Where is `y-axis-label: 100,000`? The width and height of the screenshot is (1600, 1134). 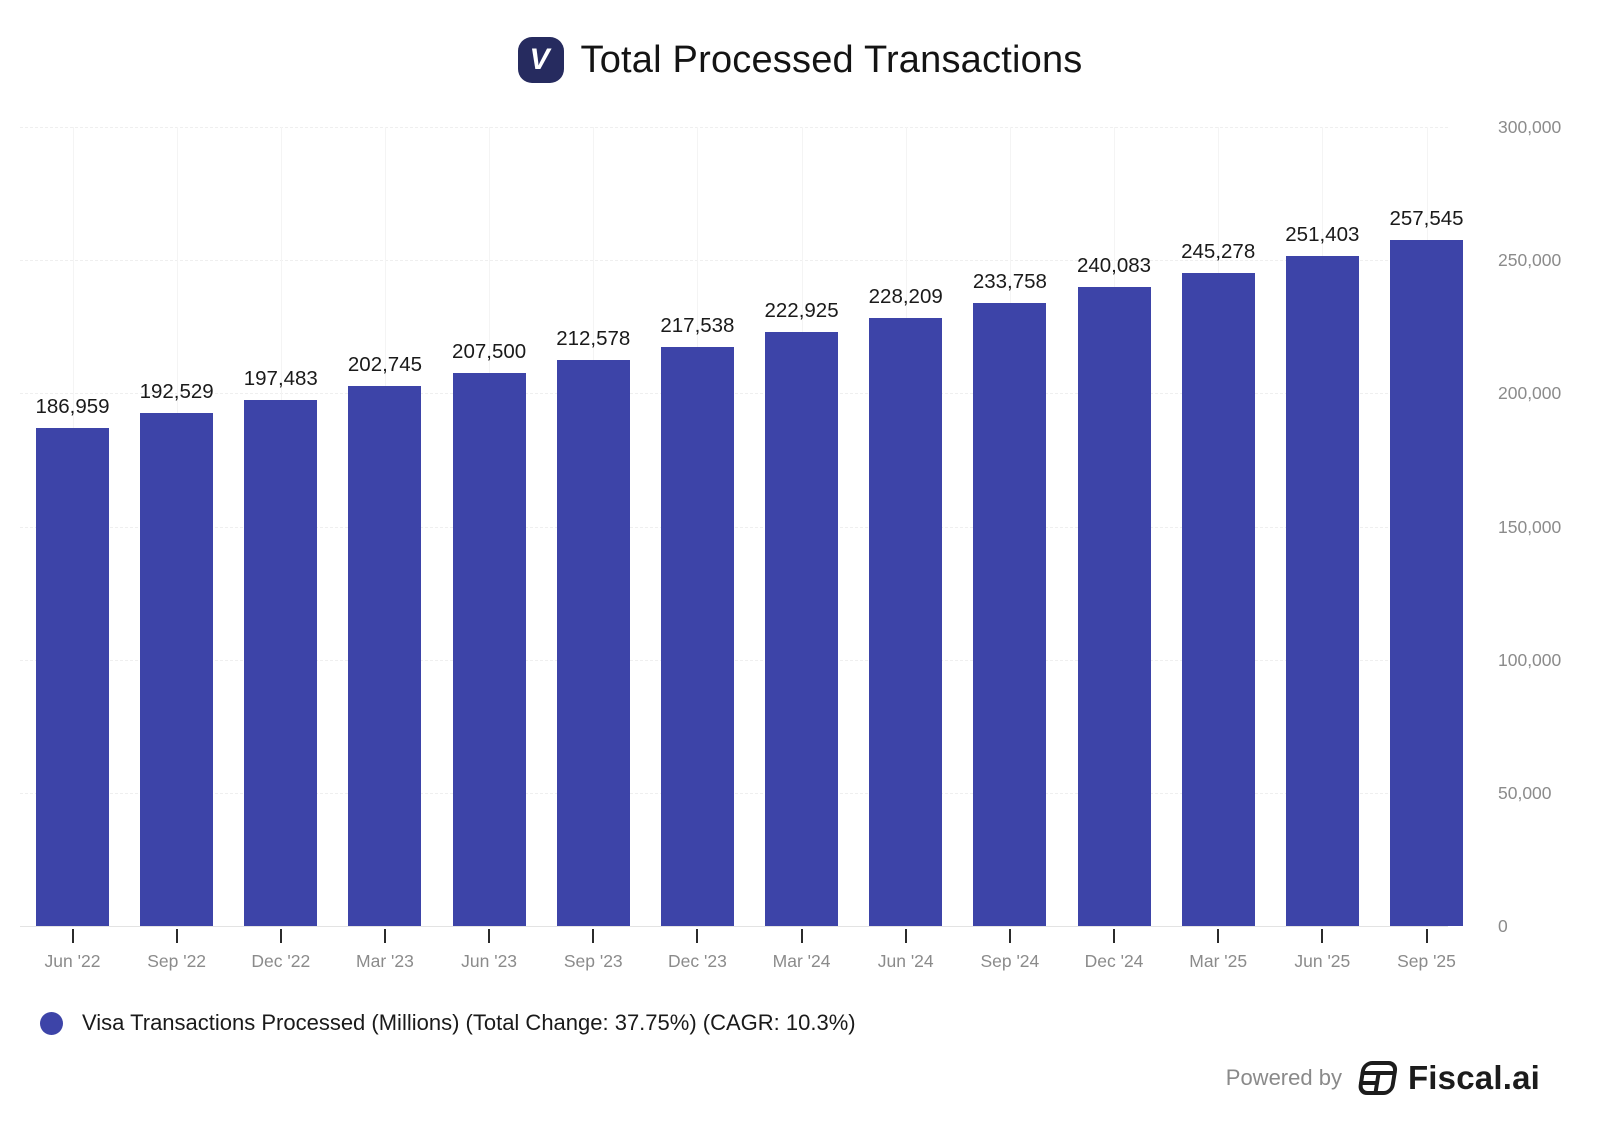
y-axis-label: 100,000 is located at coordinates (1530, 659).